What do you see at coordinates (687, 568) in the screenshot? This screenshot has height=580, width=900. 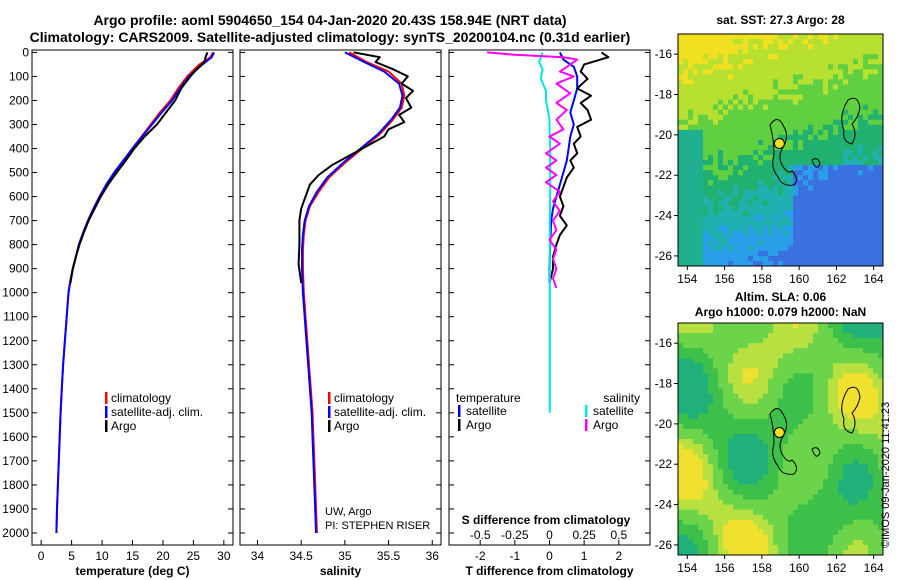 I see `sla-lon-label: 154` at bounding box center [687, 568].